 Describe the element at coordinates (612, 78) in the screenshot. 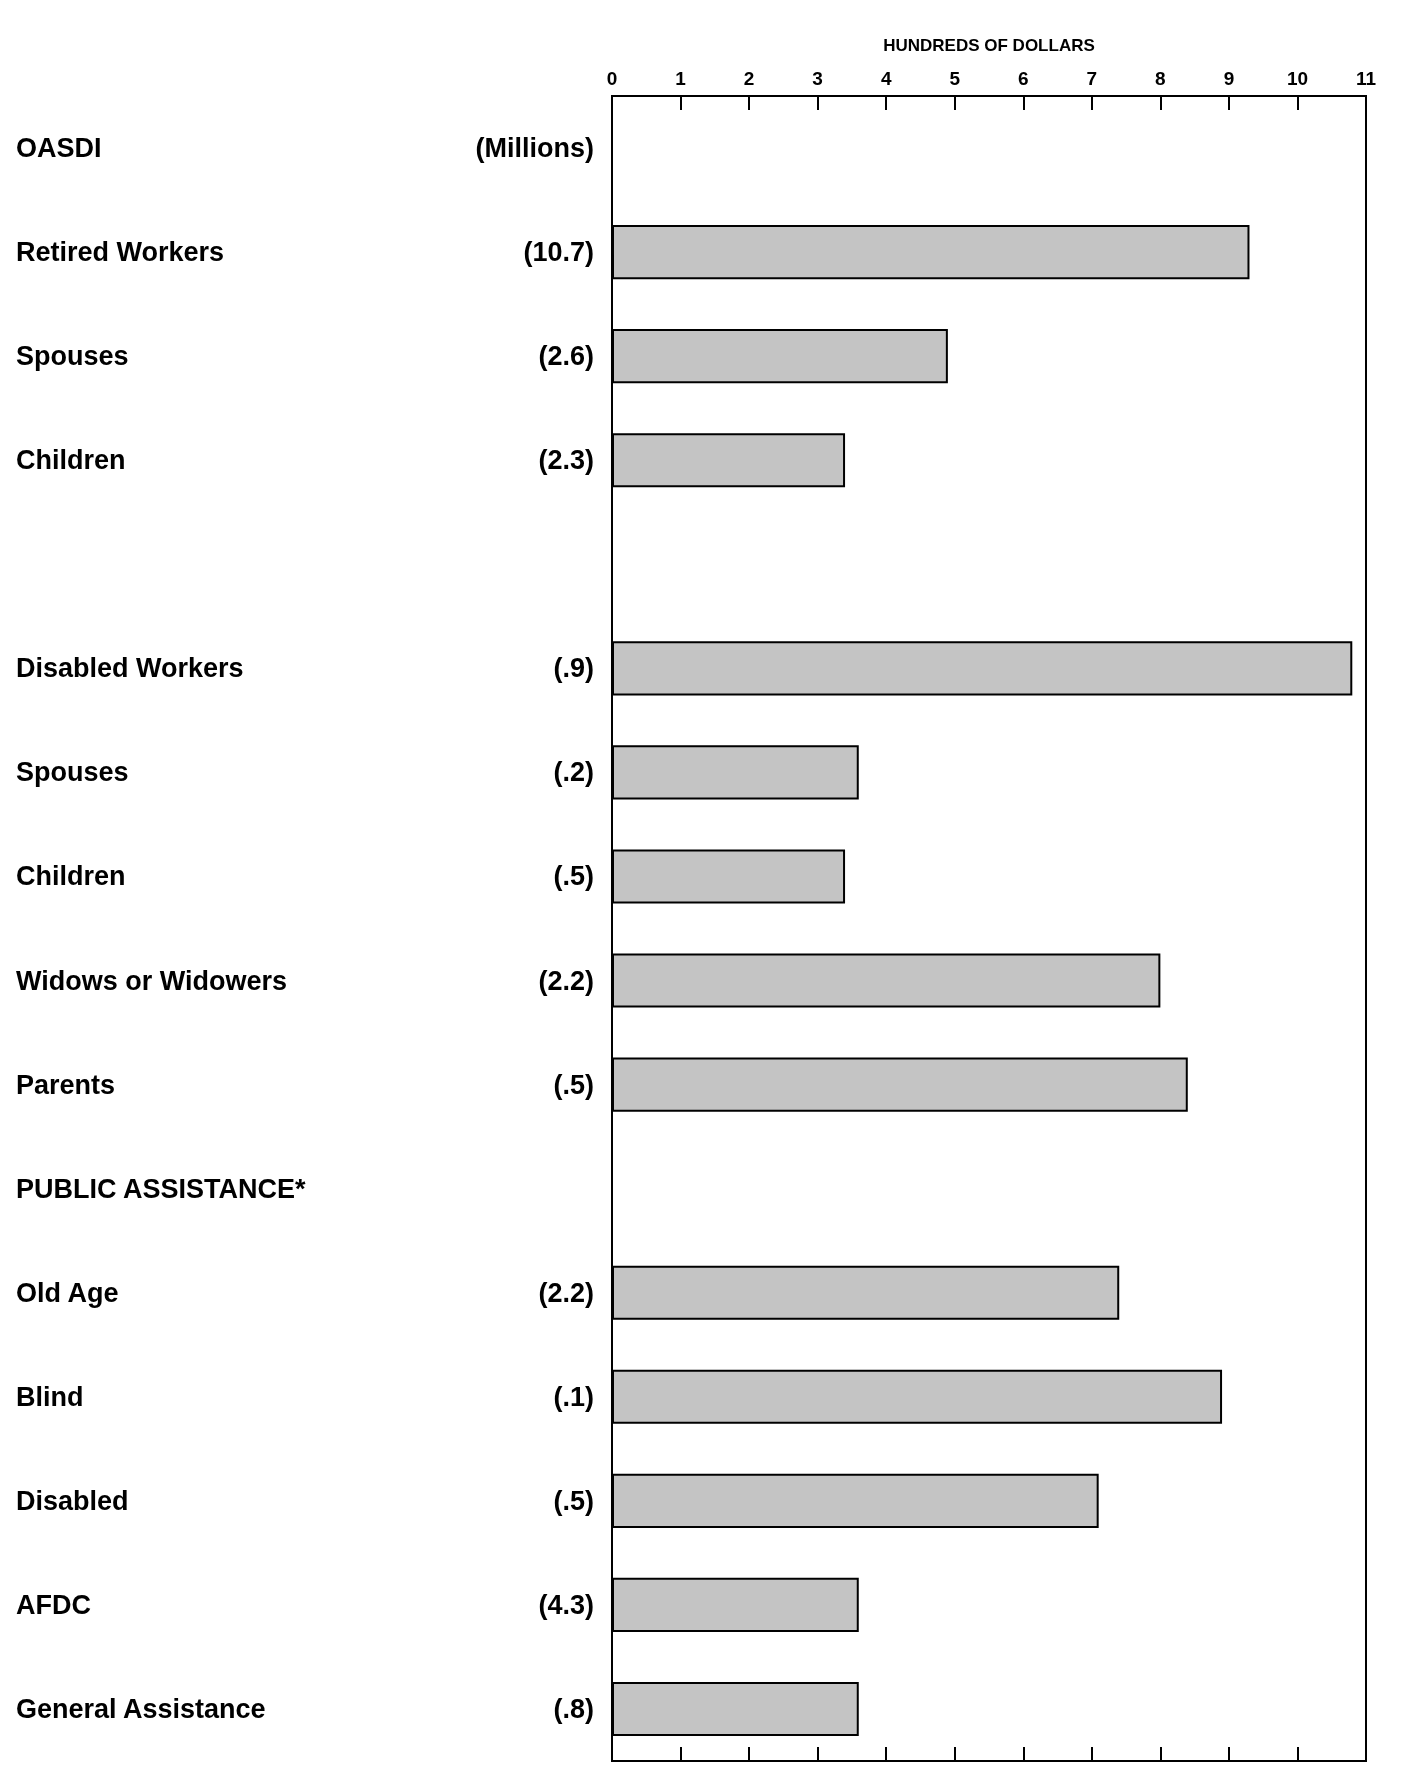

I see `x2-tick-label: 0` at that location.